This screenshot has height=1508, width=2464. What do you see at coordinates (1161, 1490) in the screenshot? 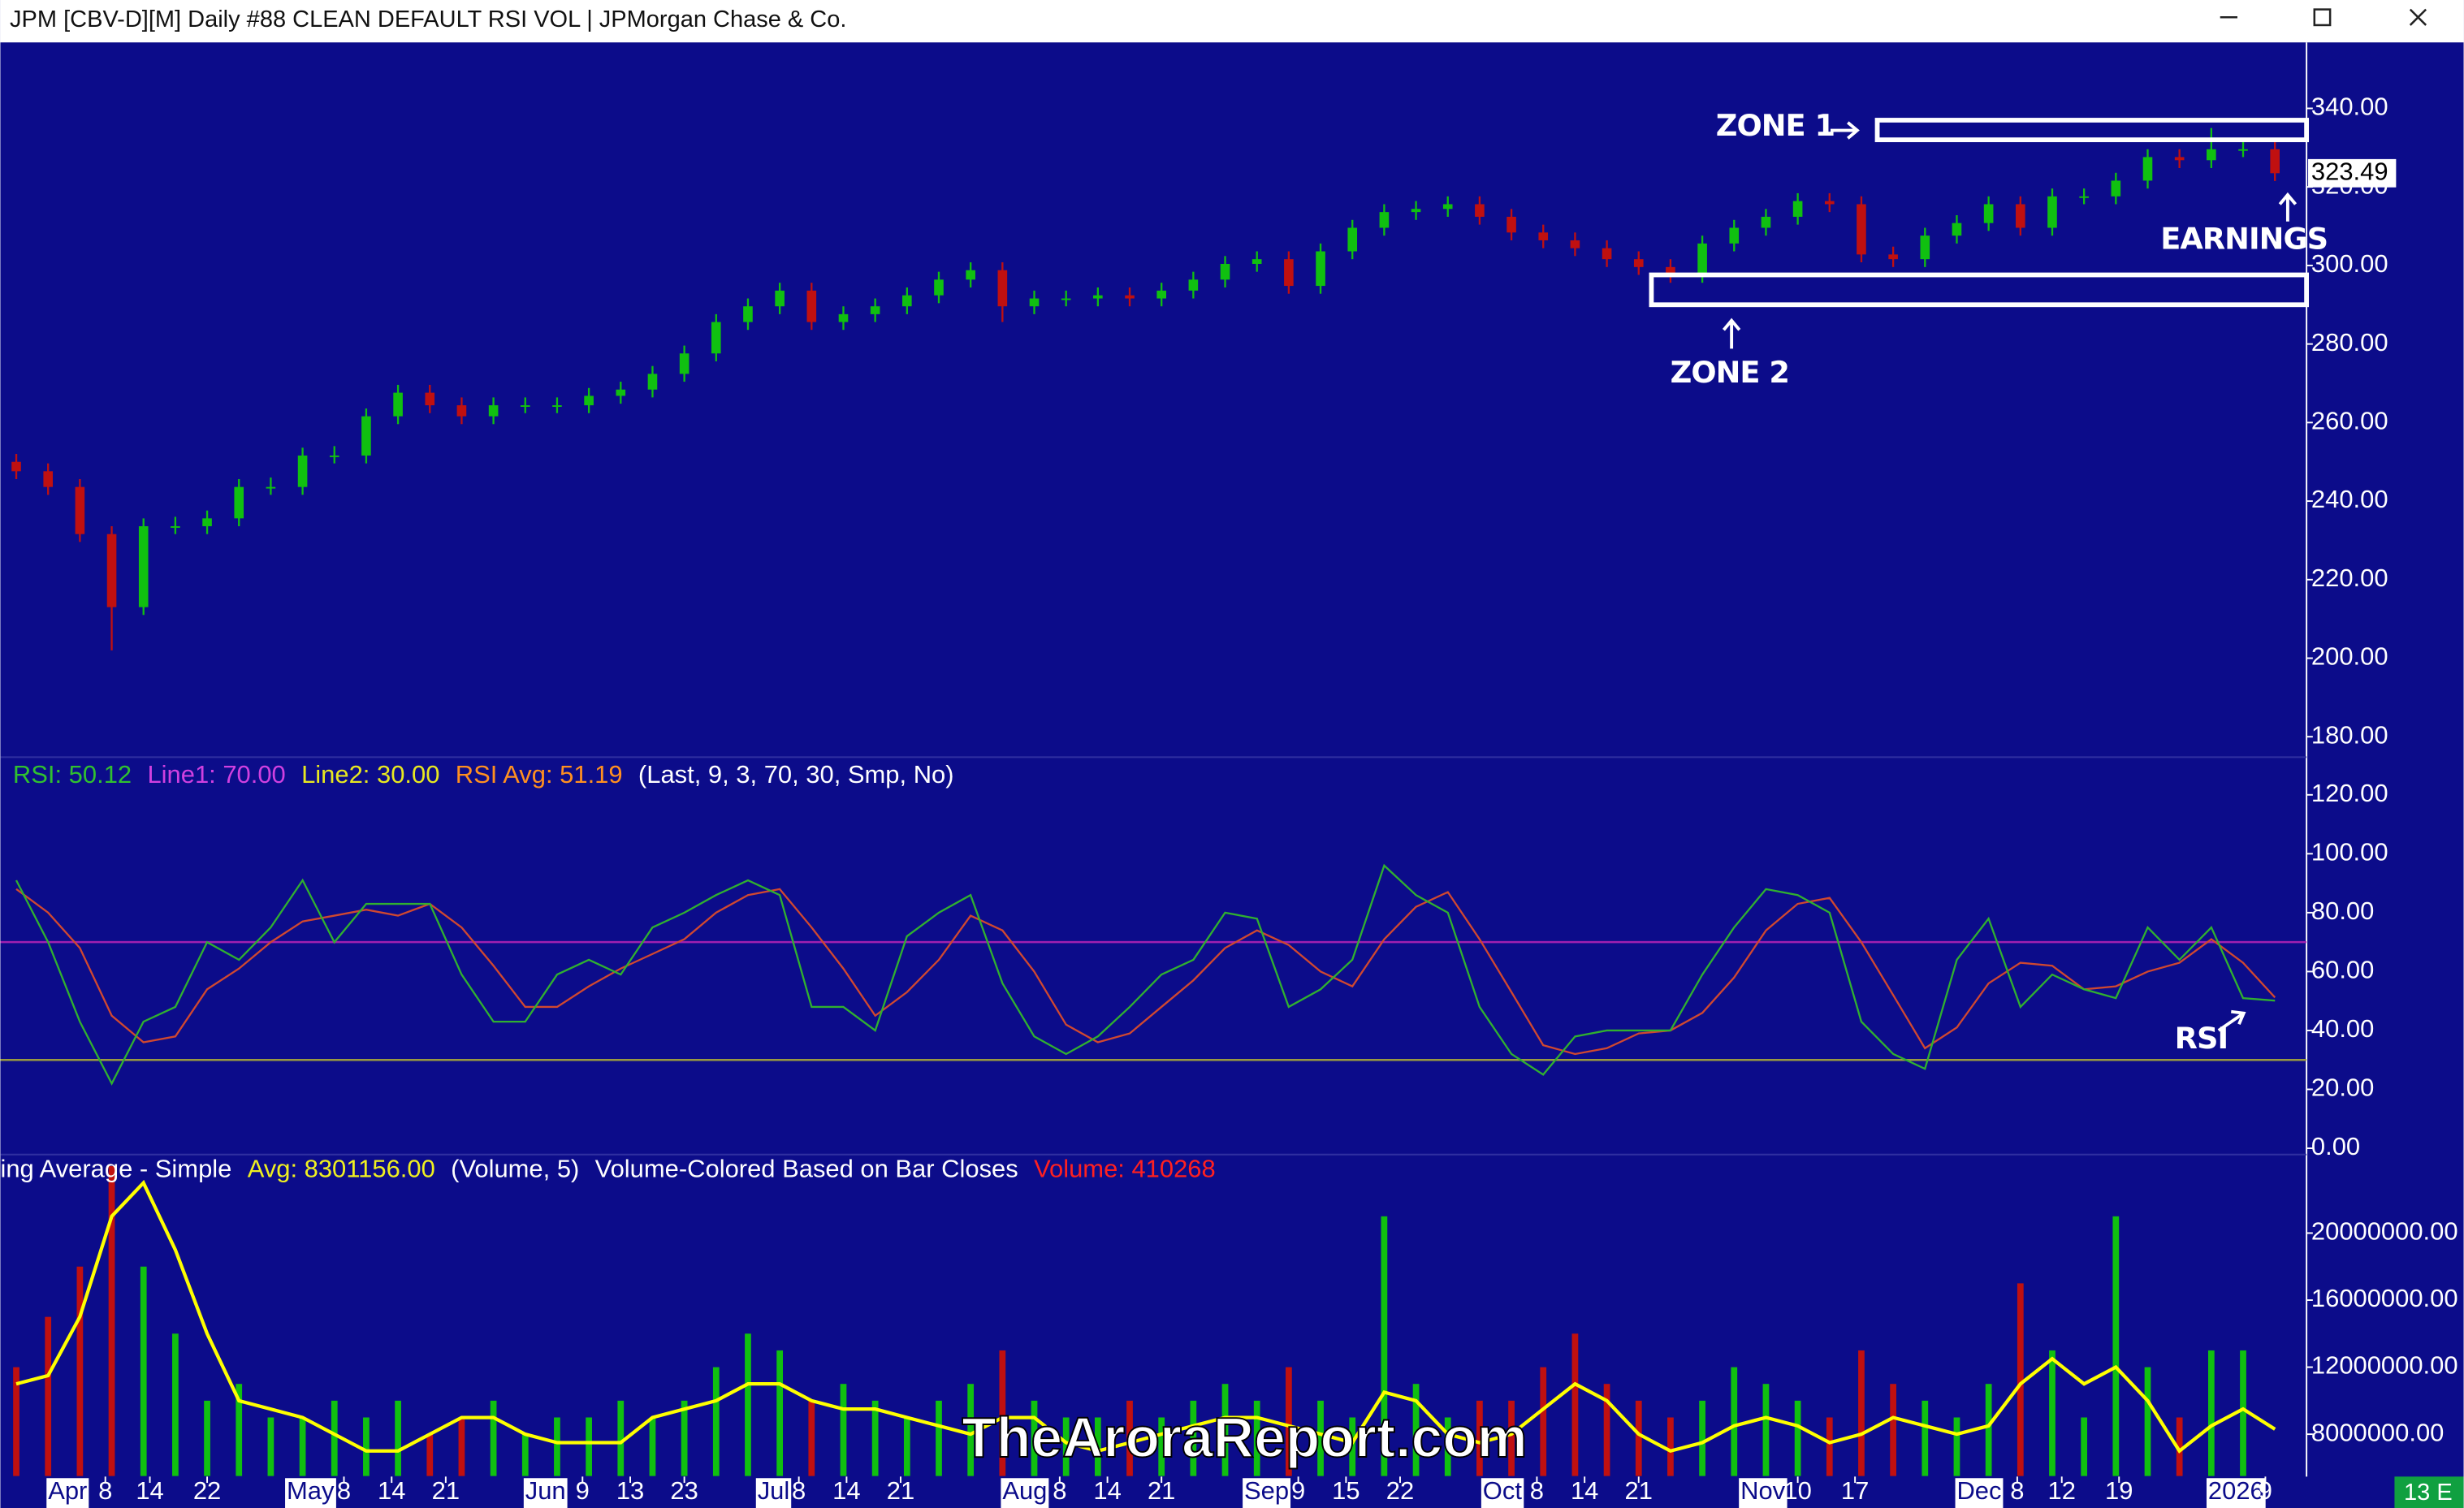
I see `x-tick-label: 21` at bounding box center [1161, 1490].